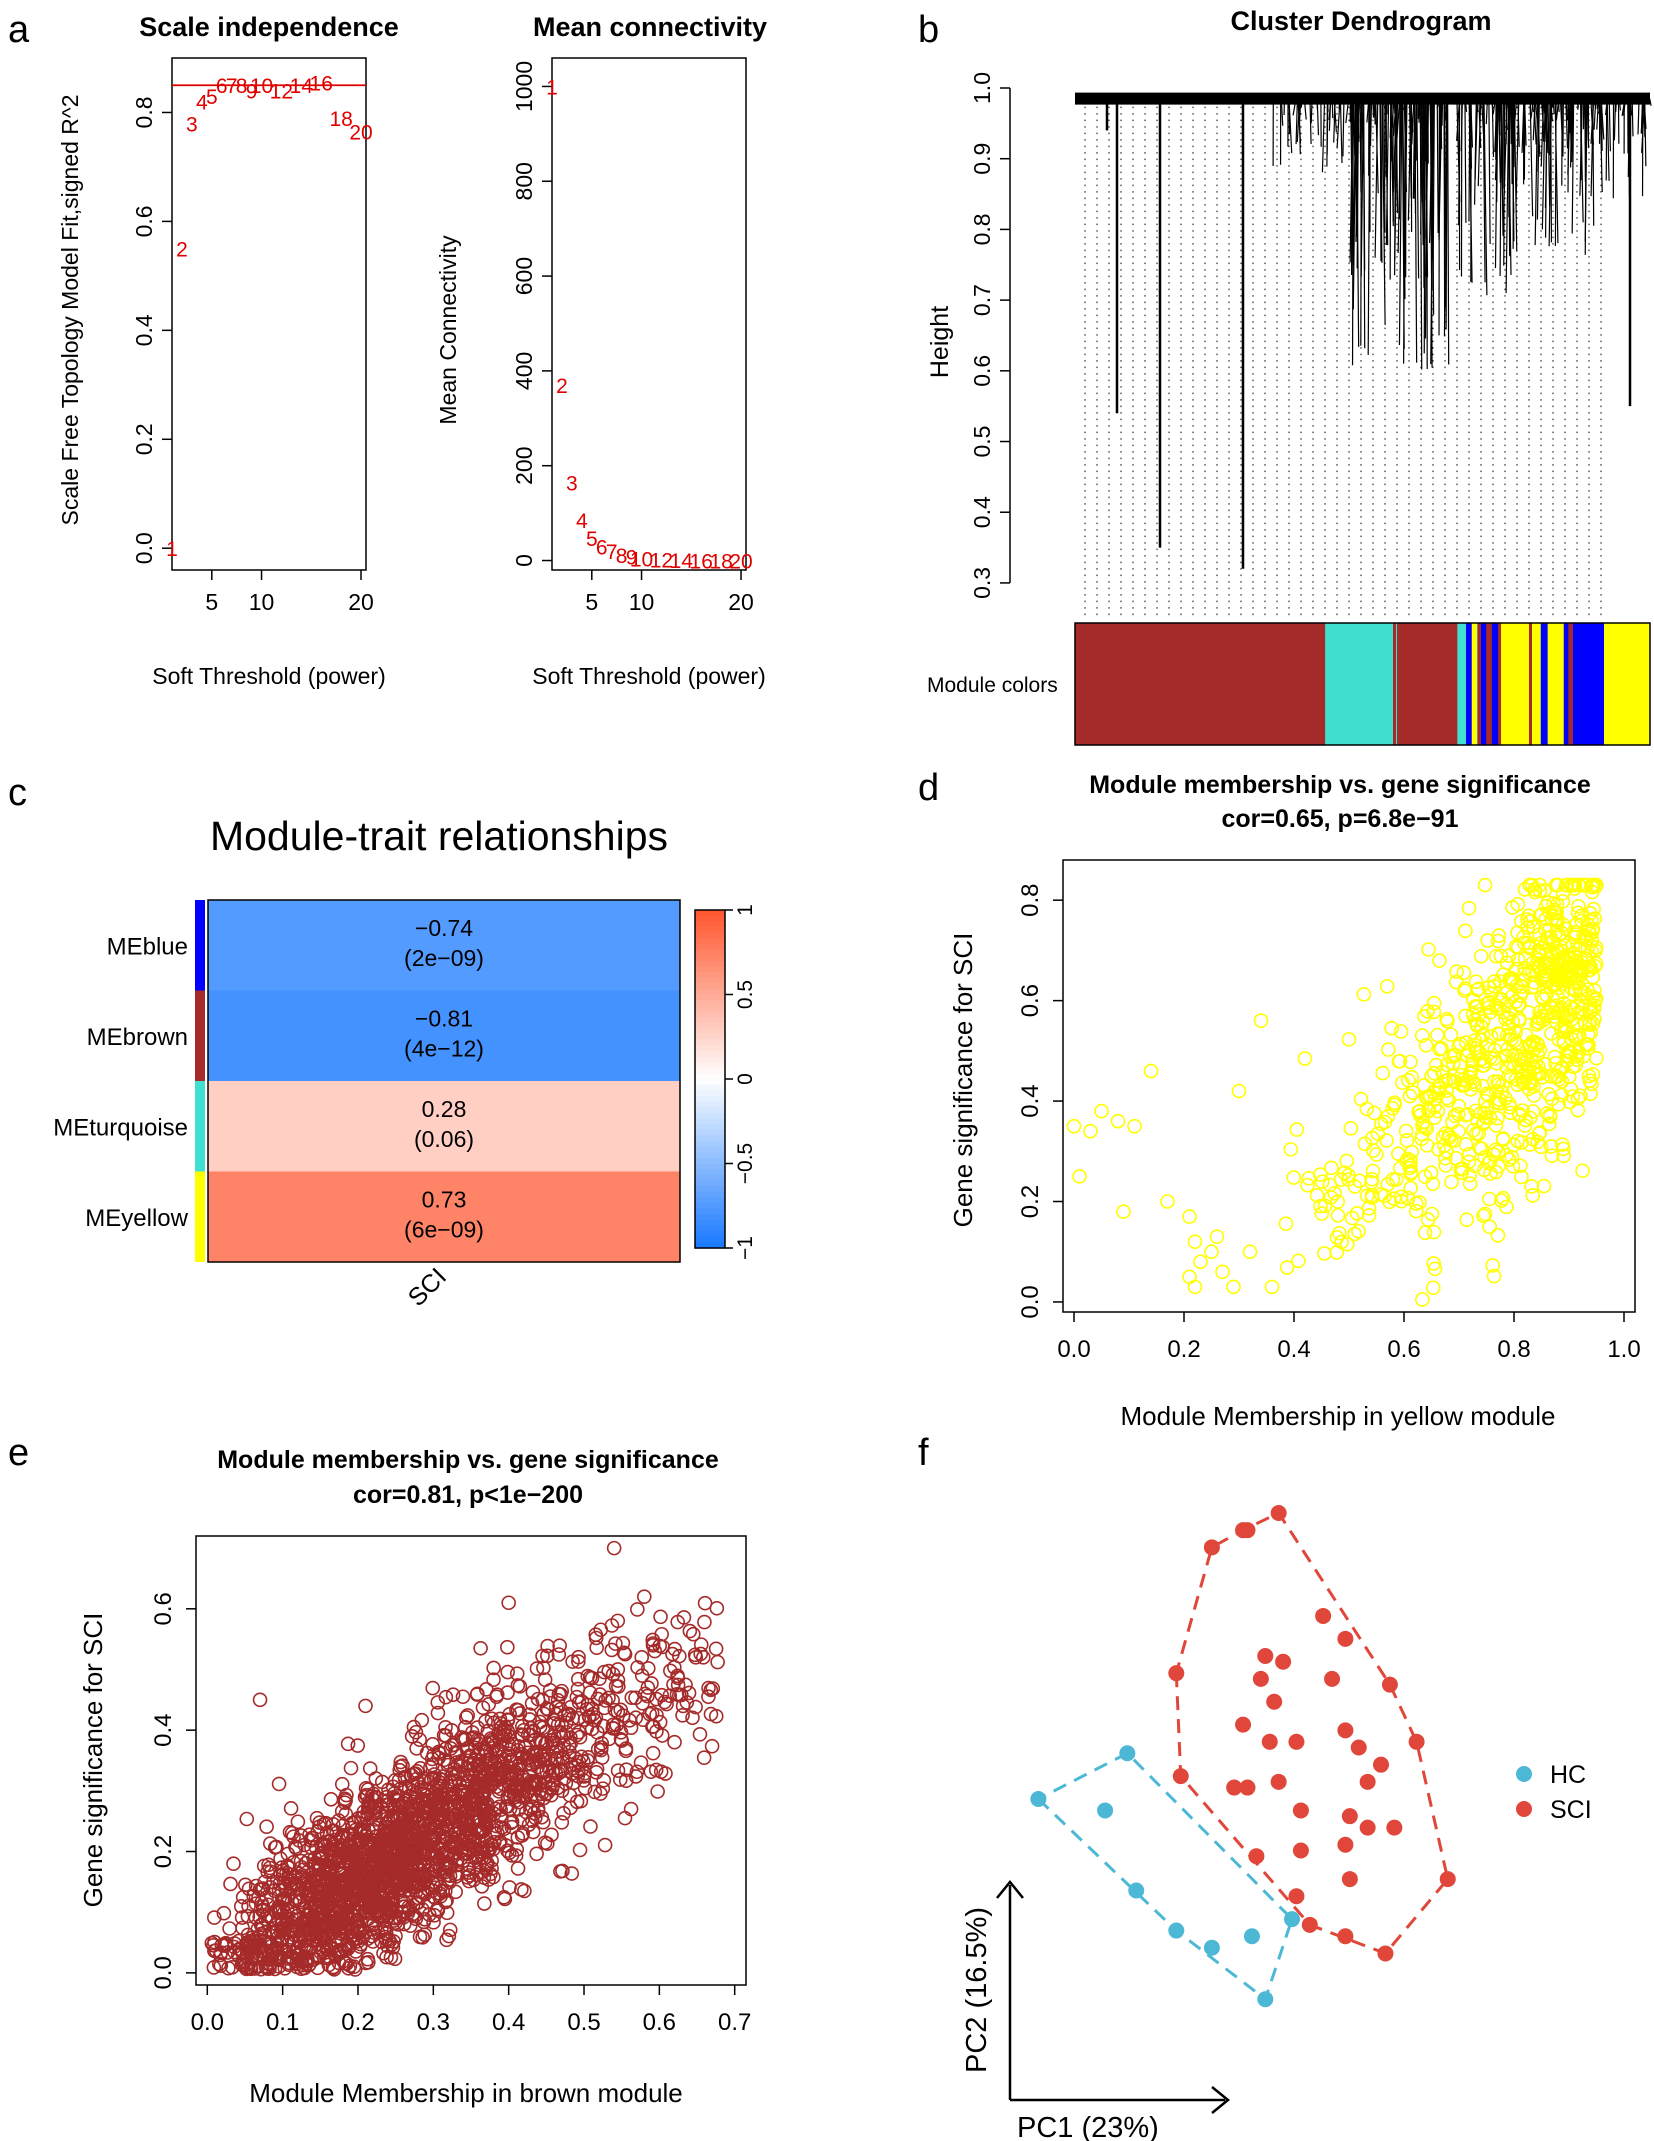 The width and height of the screenshot is (1654, 2141). Describe the element at coordinates (163, 1972) in the screenshot. I see `y-tick-label: 0.0` at that location.